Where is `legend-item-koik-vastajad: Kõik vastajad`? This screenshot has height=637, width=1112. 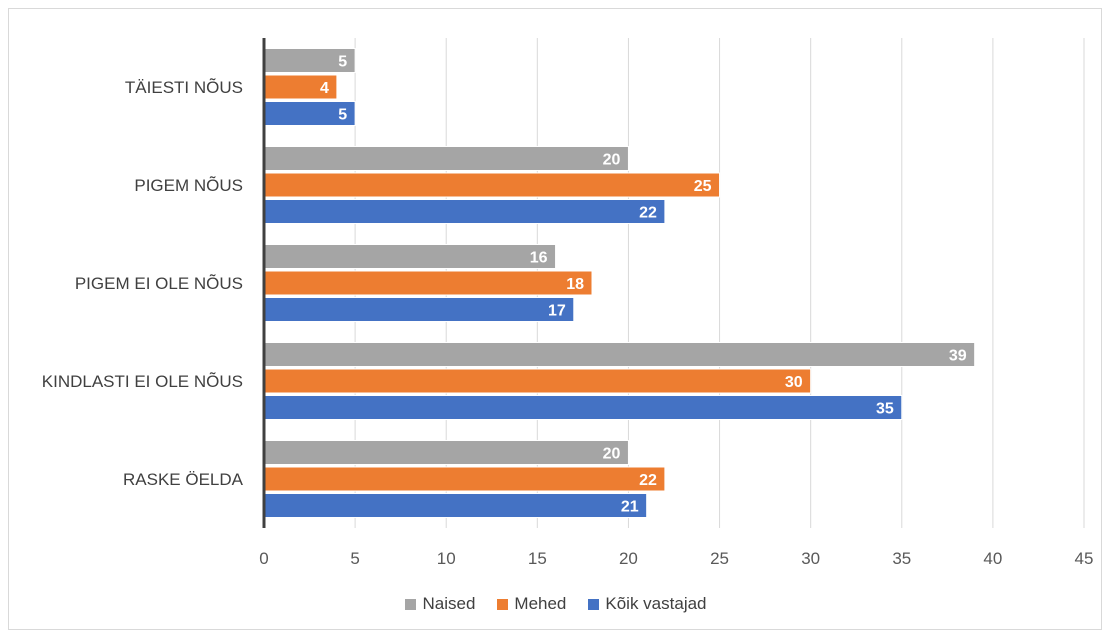 legend-item-koik-vastajad: Kõik vastajad is located at coordinates (647, 604).